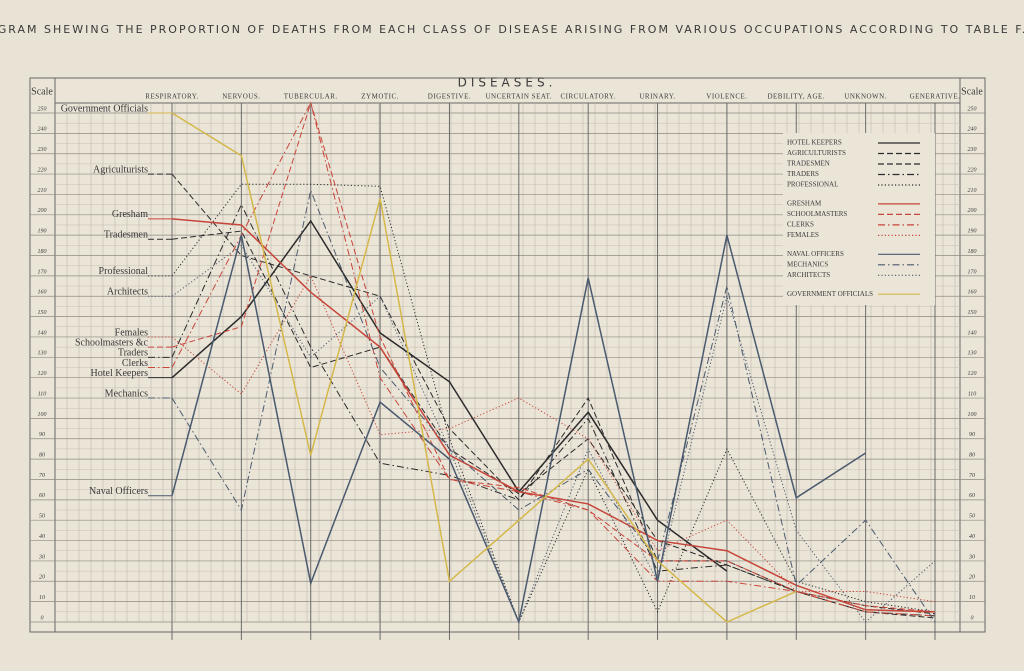  Describe the element at coordinates (42, 170) in the screenshot. I see `y-tick-label: 220` at that location.